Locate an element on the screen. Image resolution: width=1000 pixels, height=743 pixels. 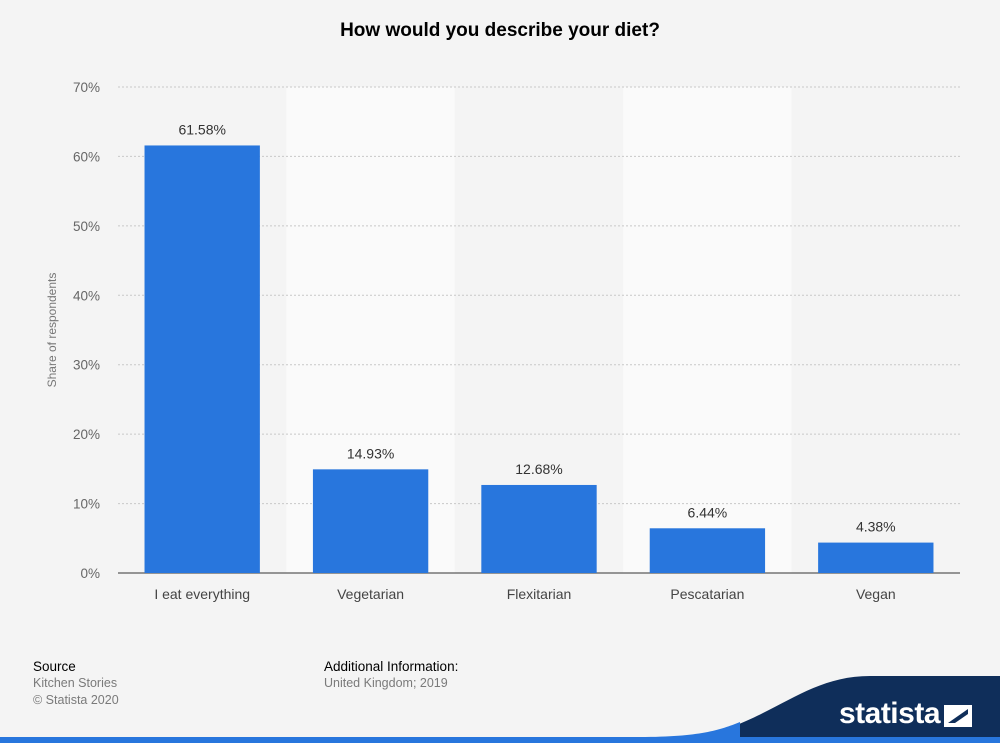
data-label: 6.44% is located at coordinates (708, 512).